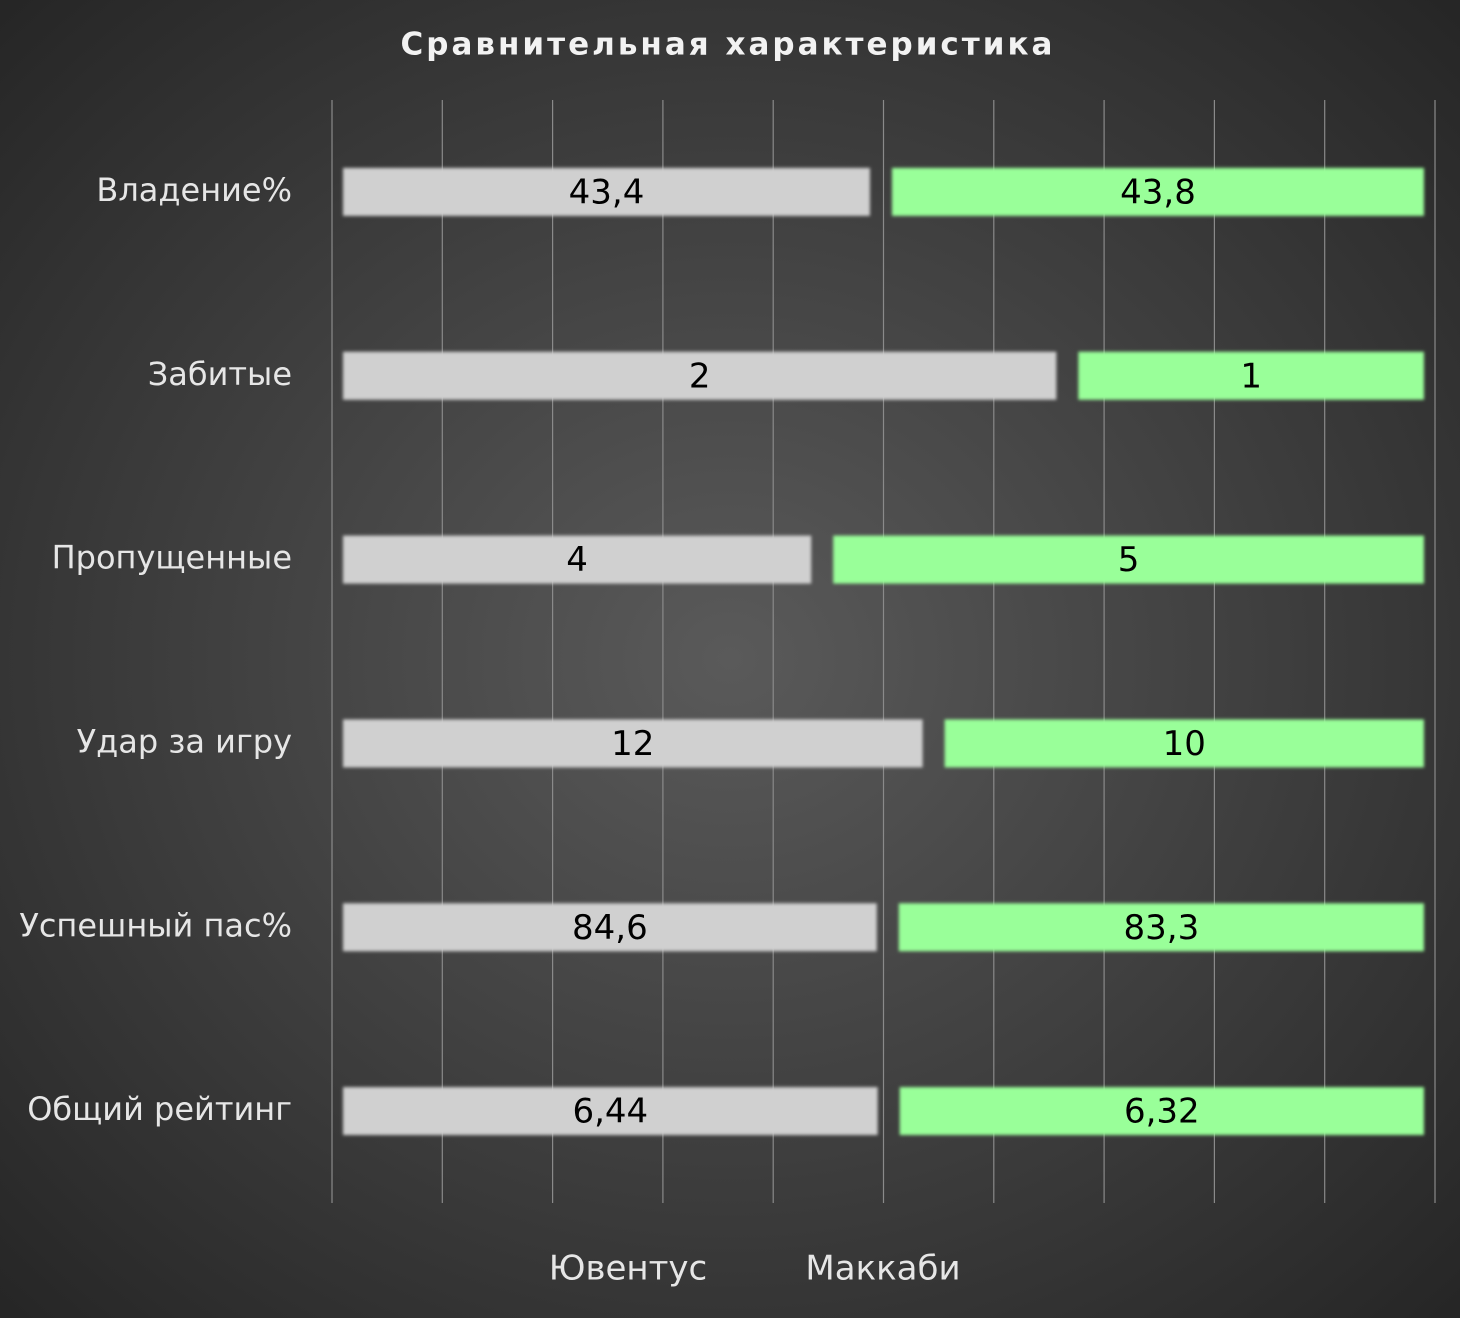 Image resolution: width=1460 pixels, height=1318 pixels. I want to click on data-label: 1, so click(1251, 376).